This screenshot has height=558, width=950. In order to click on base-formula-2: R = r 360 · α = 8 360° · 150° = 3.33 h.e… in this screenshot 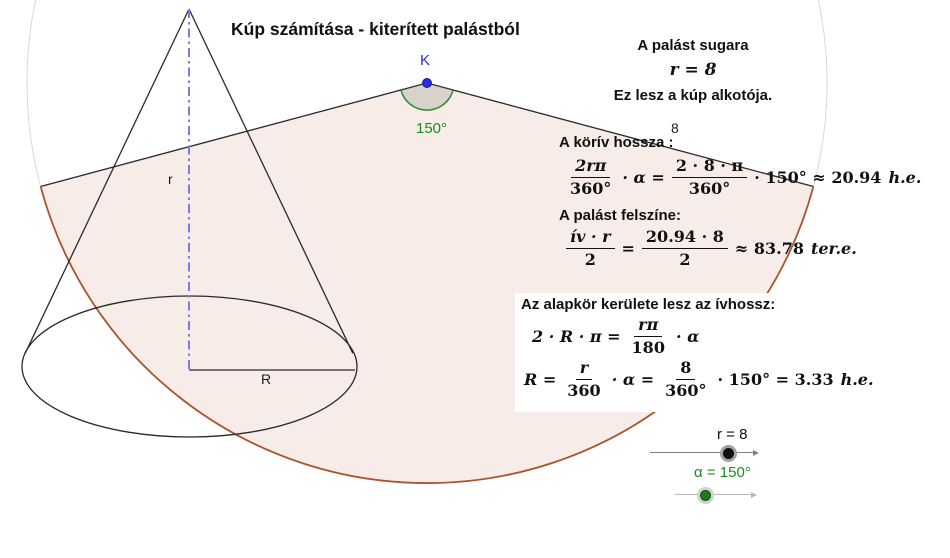, I will do `click(699, 379)`.